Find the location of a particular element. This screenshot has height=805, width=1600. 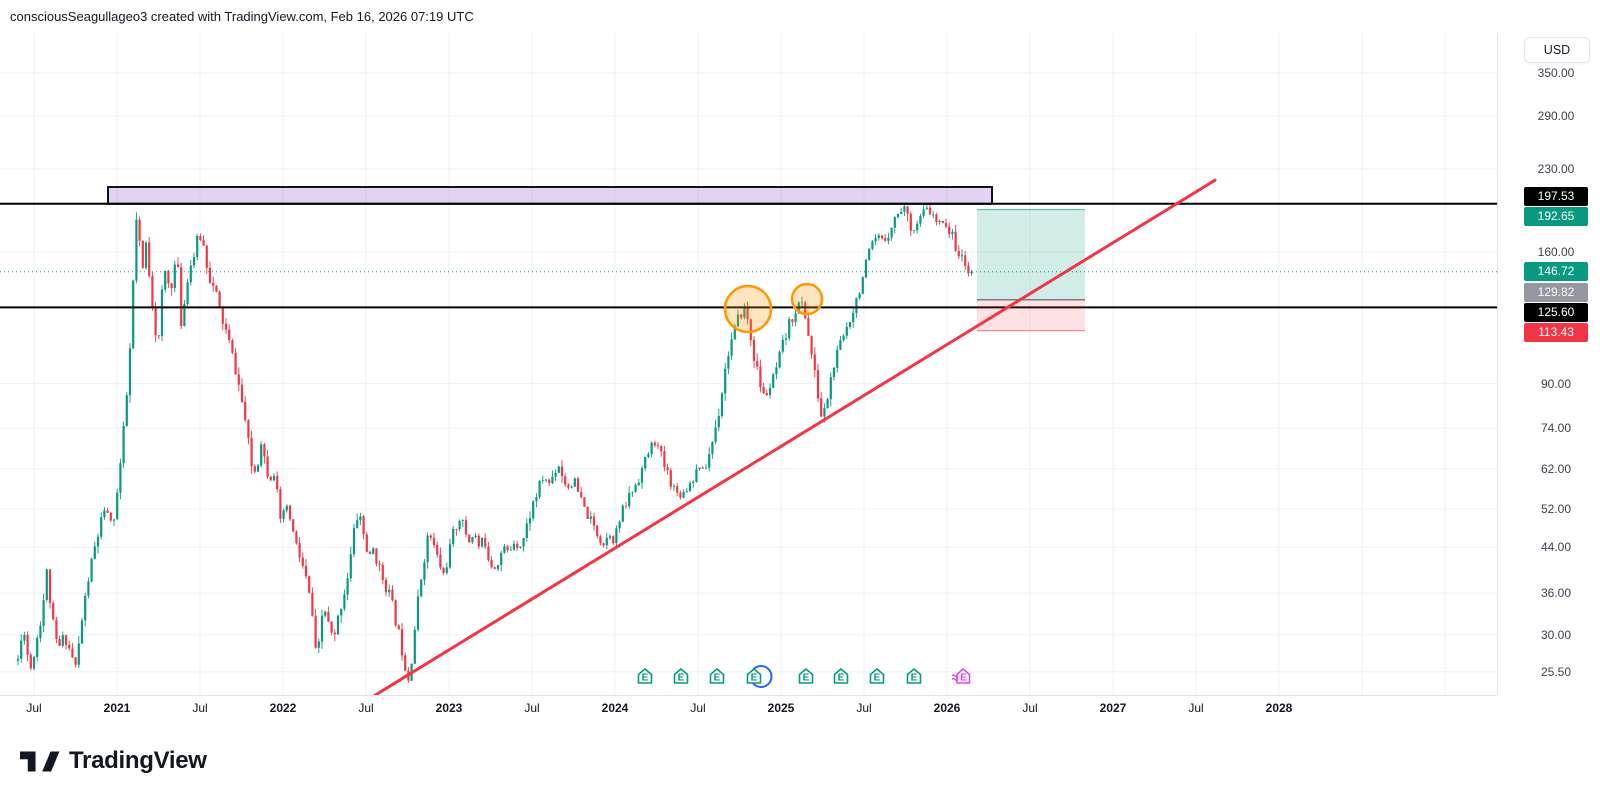

price-badge-horizontal-line-lower: 125.60 is located at coordinates (1556, 312).